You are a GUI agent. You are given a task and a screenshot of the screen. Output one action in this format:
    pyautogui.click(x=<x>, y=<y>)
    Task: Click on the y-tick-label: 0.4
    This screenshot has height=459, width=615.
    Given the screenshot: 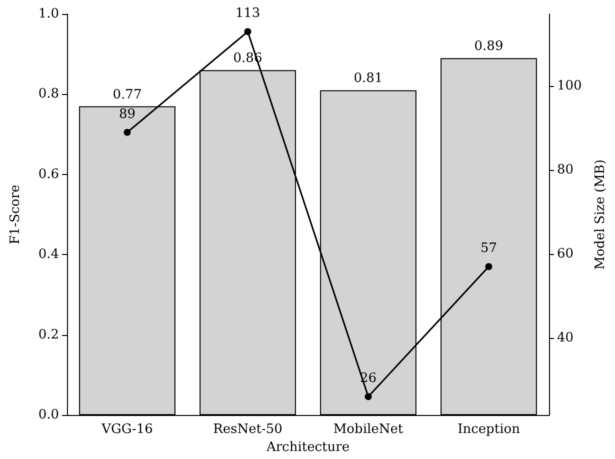 What is the action you would take?
    pyautogui.click(x=48, y=254)
    